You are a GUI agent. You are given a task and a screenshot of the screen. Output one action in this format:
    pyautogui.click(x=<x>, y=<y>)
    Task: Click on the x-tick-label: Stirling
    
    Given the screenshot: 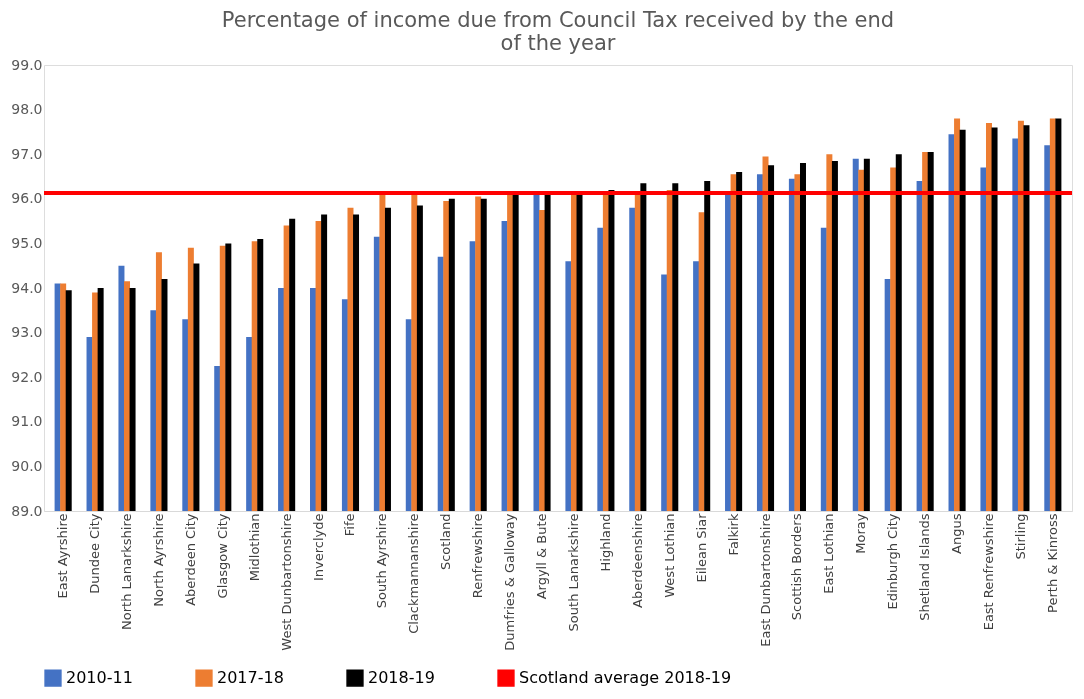 What is the action you would take?
    pyautogui.click(x=1020, y=536)
    